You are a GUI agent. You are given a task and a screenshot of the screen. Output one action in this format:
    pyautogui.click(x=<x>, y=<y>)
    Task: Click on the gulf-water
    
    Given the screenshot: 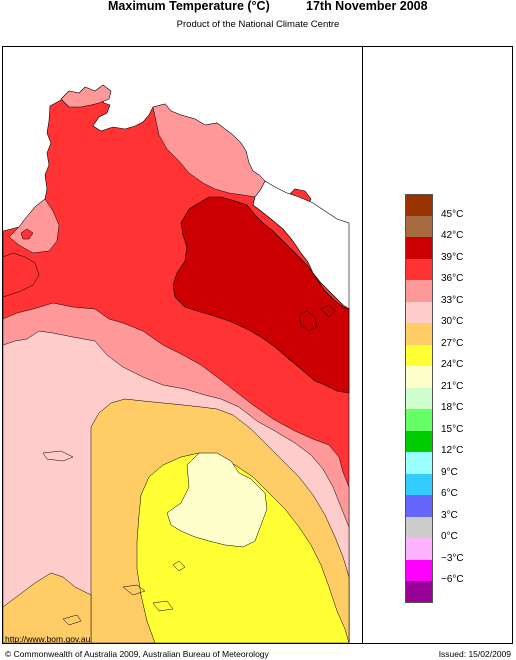 What is the action you would take?
    pyautogui.click(x=301, y=245)
    